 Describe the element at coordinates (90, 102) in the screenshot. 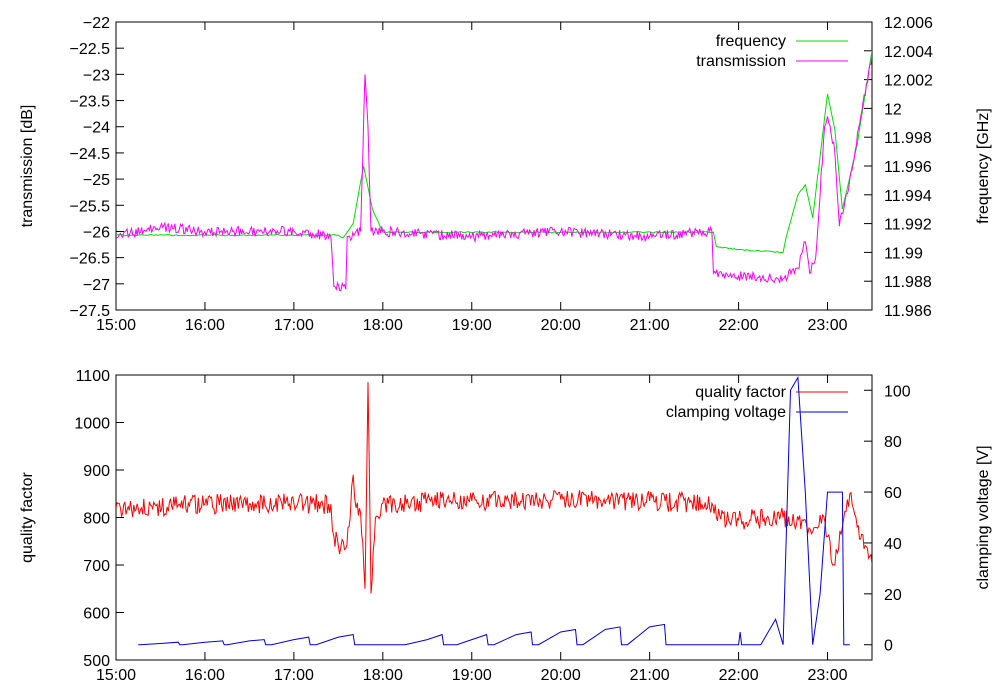

I see `y-tick-label: −23.5` at that location.